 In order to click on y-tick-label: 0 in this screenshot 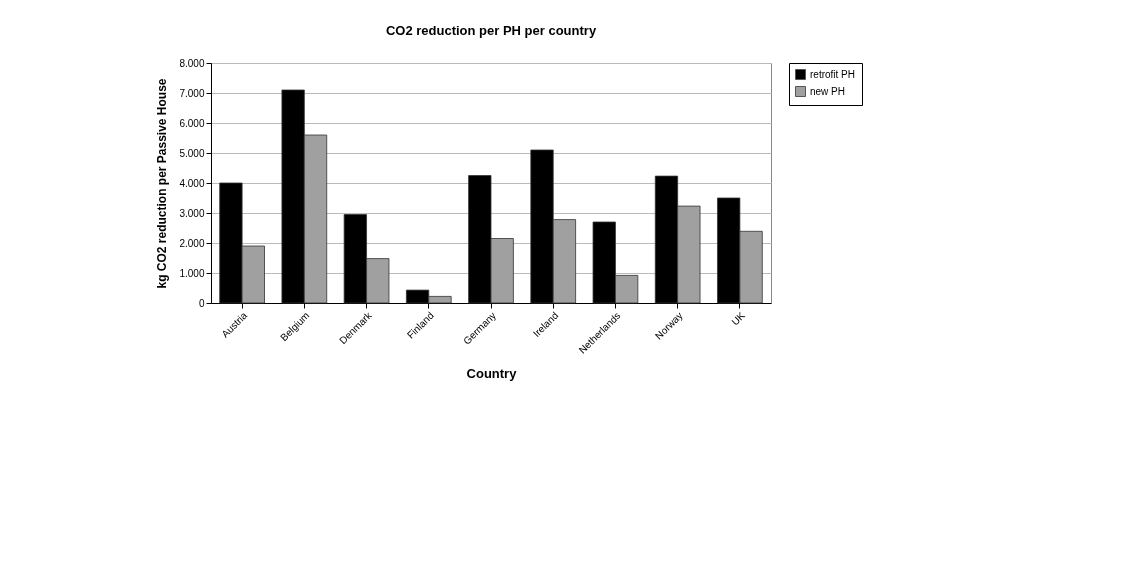, I will do `click(201, 303)`.